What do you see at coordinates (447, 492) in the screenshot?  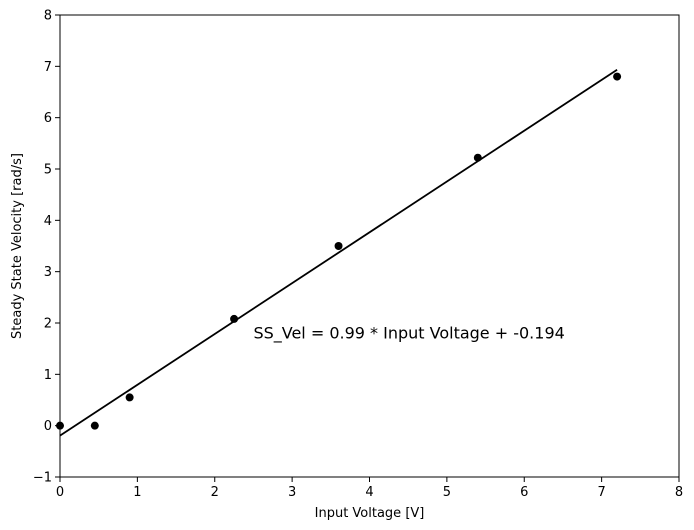 I see `x-tick-label: 5` at bounding box center [447, 492].